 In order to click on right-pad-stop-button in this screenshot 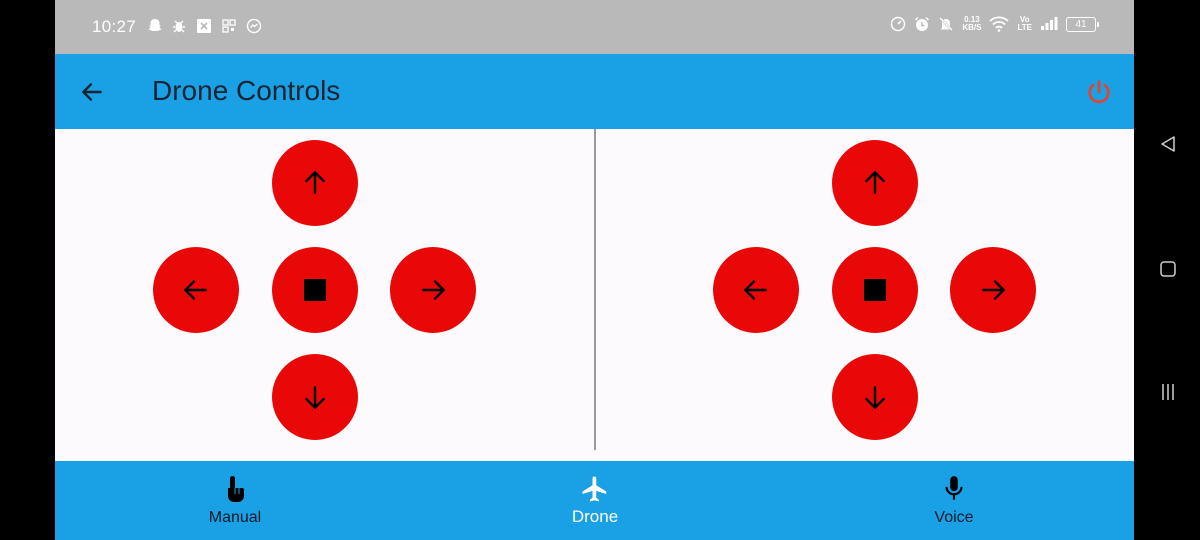, I will do `click(875, 290)`.